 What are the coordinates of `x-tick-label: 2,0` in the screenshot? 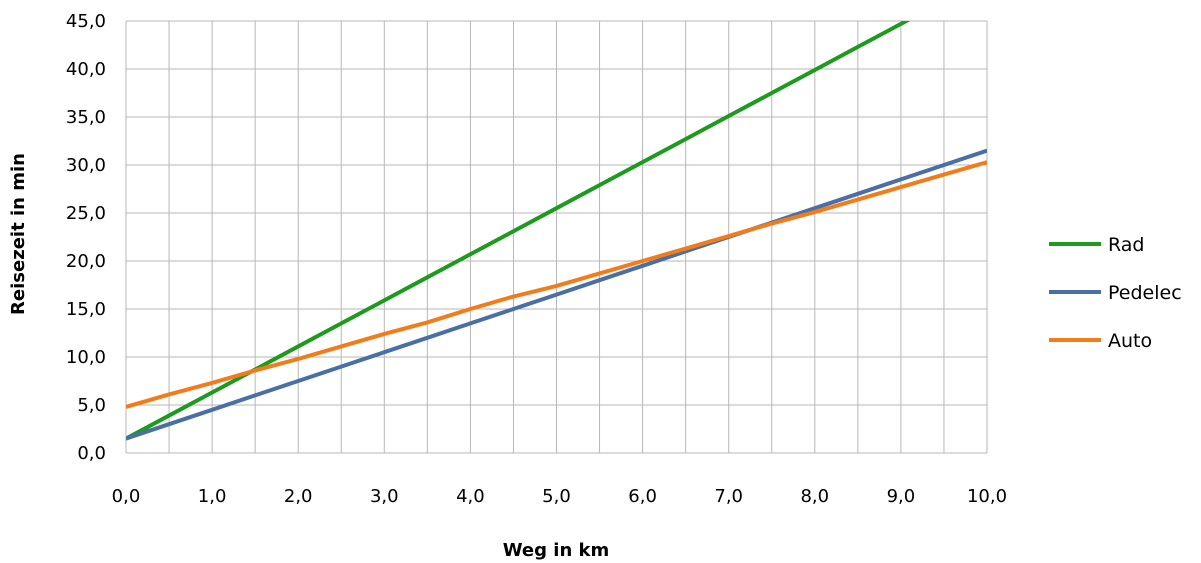 It's located at (298, 496).